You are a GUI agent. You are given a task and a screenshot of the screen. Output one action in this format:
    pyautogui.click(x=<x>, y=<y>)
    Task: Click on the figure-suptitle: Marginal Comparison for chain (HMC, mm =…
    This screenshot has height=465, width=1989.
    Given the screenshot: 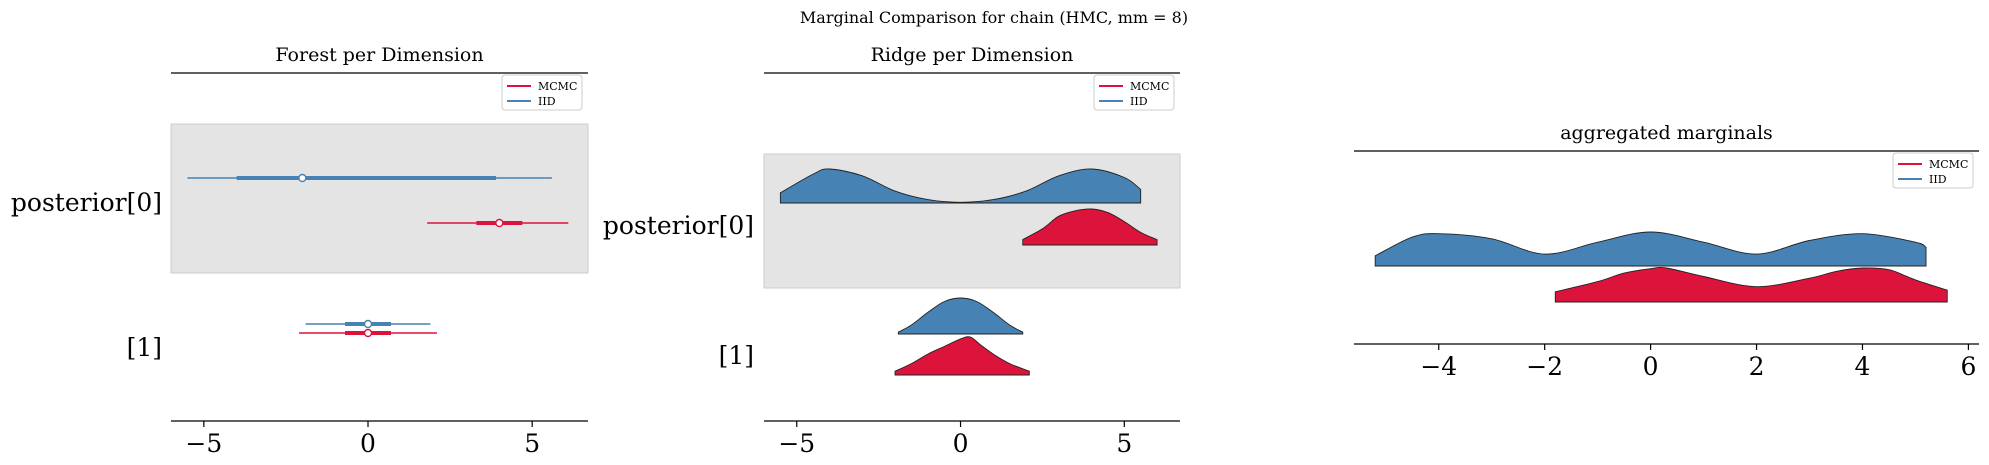 What is the action you would take?
    pyautogui.click(x=994, y=17)
    